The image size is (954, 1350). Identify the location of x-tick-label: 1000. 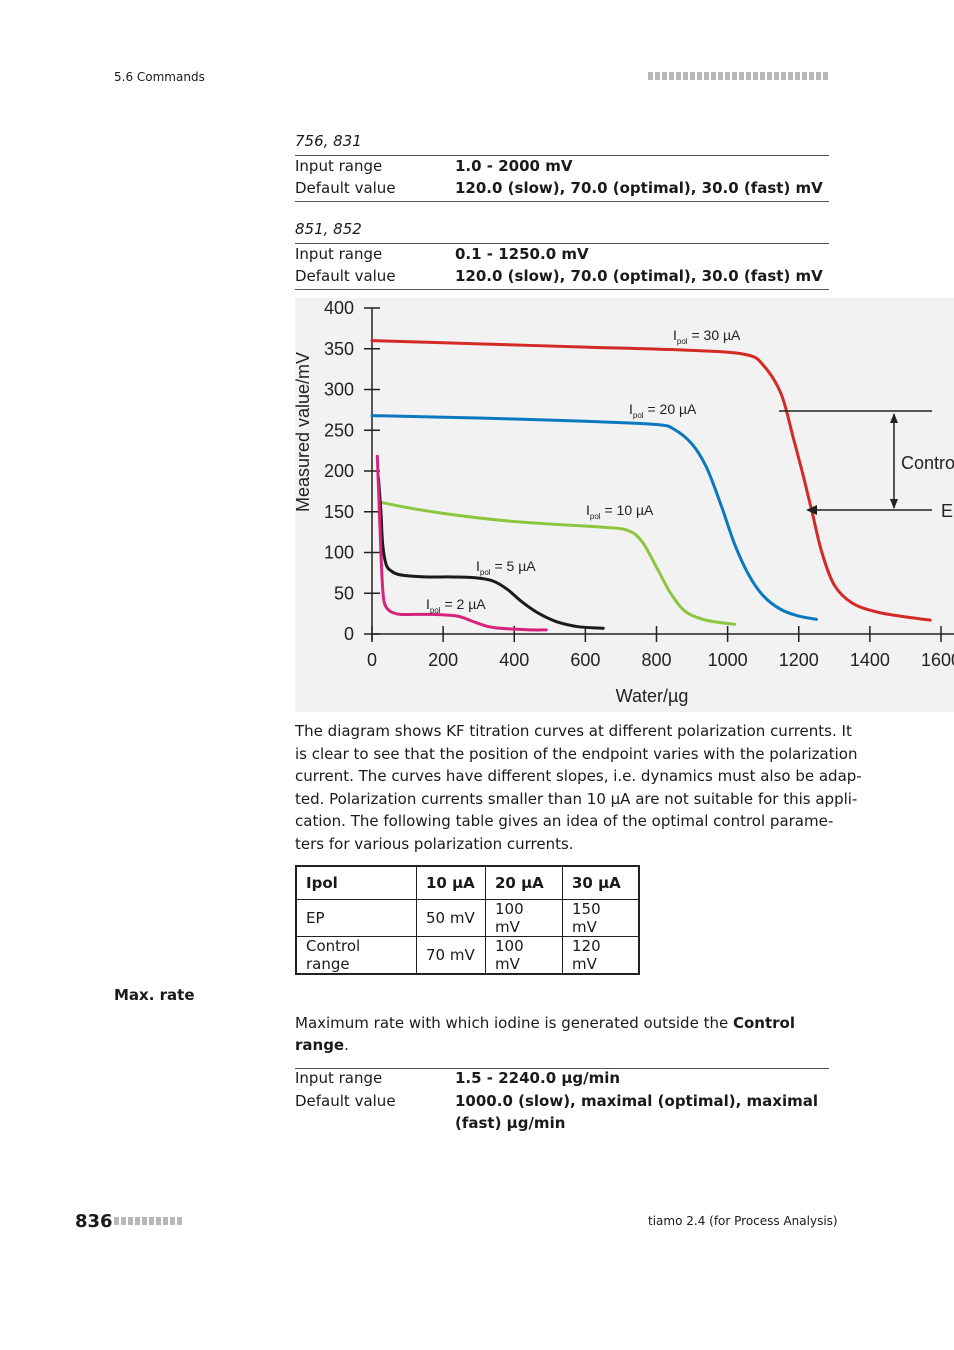
(728, 660).